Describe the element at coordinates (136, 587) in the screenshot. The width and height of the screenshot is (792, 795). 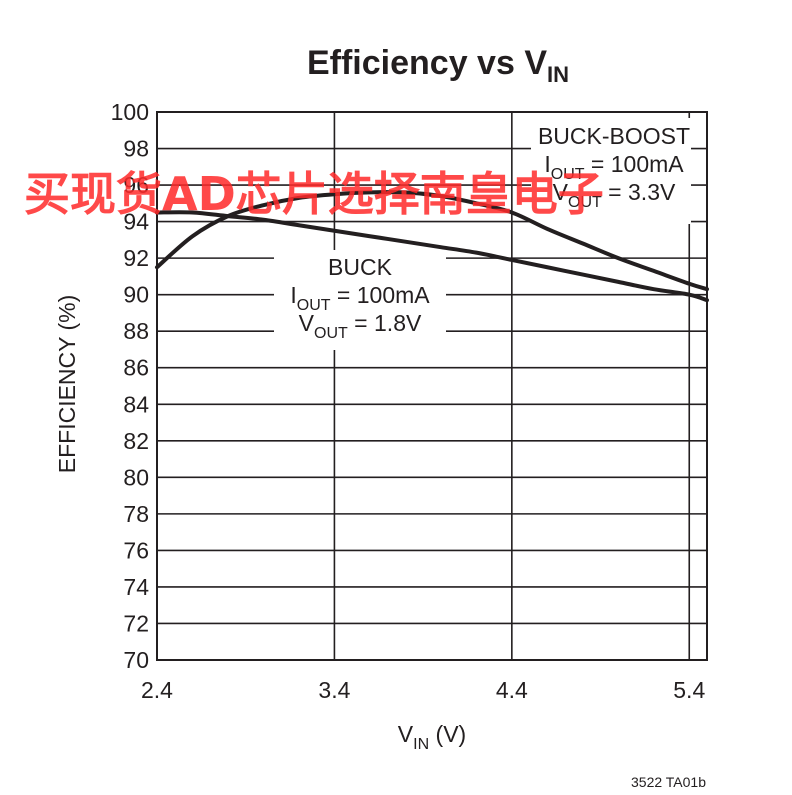
I see `y-tick-label: 74` at that location.